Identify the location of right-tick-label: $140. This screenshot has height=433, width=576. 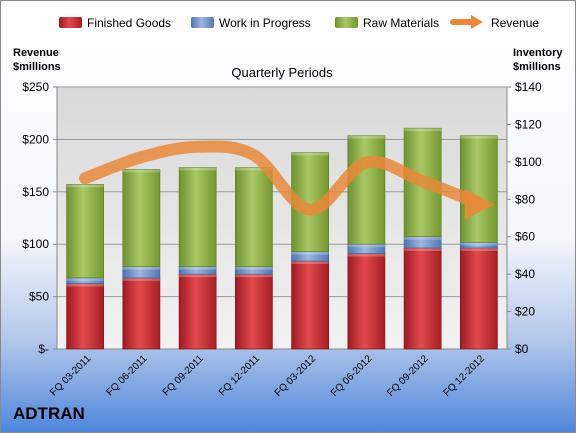
(528, 87).